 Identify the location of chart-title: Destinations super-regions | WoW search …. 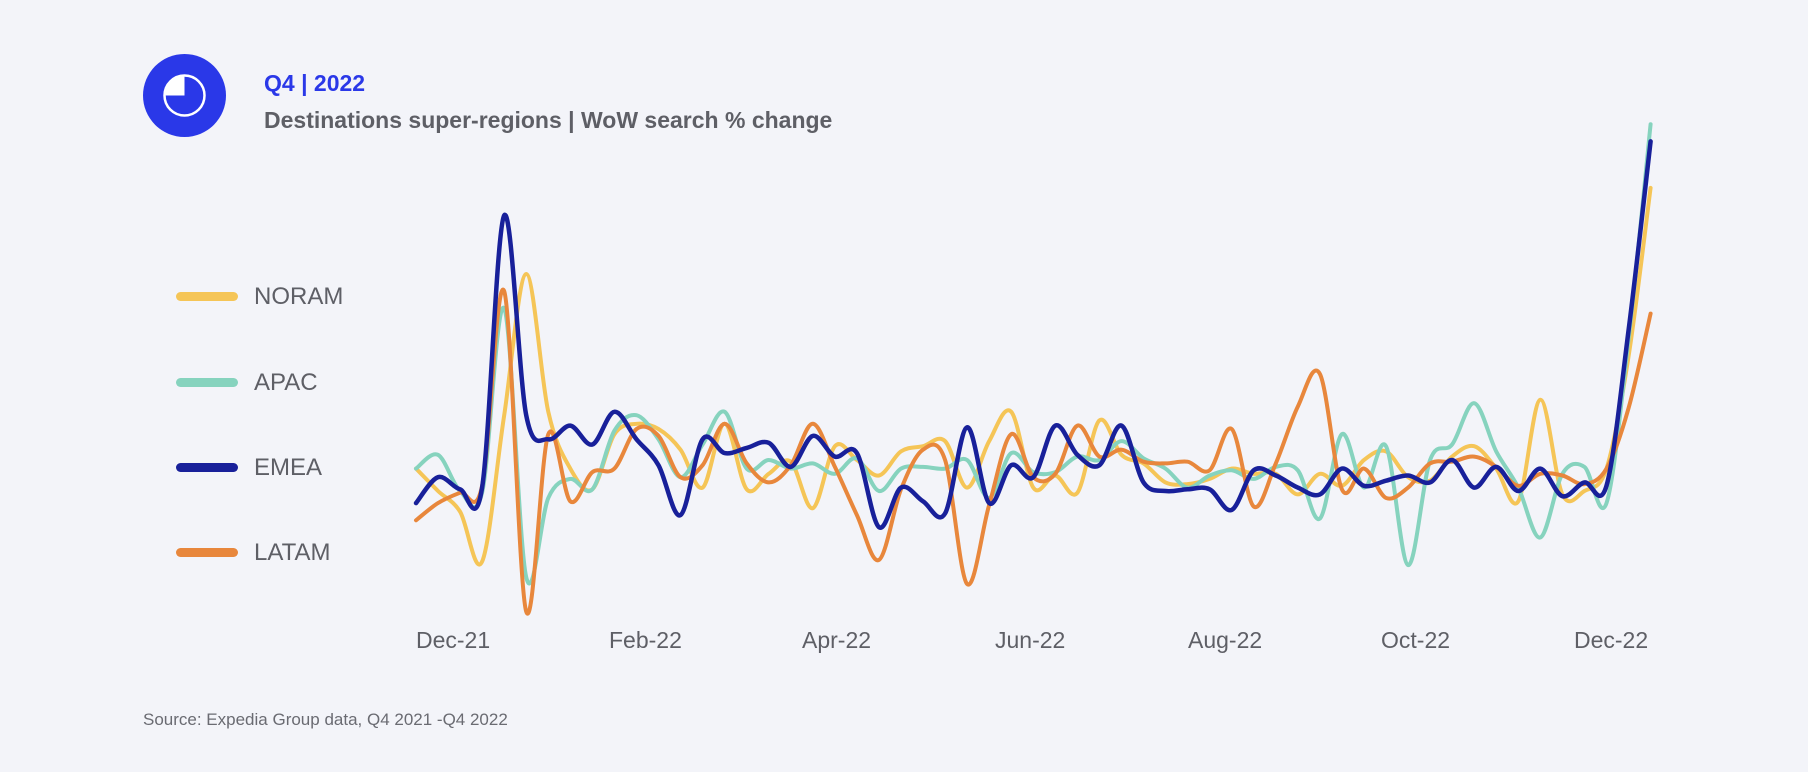
(548, 120).